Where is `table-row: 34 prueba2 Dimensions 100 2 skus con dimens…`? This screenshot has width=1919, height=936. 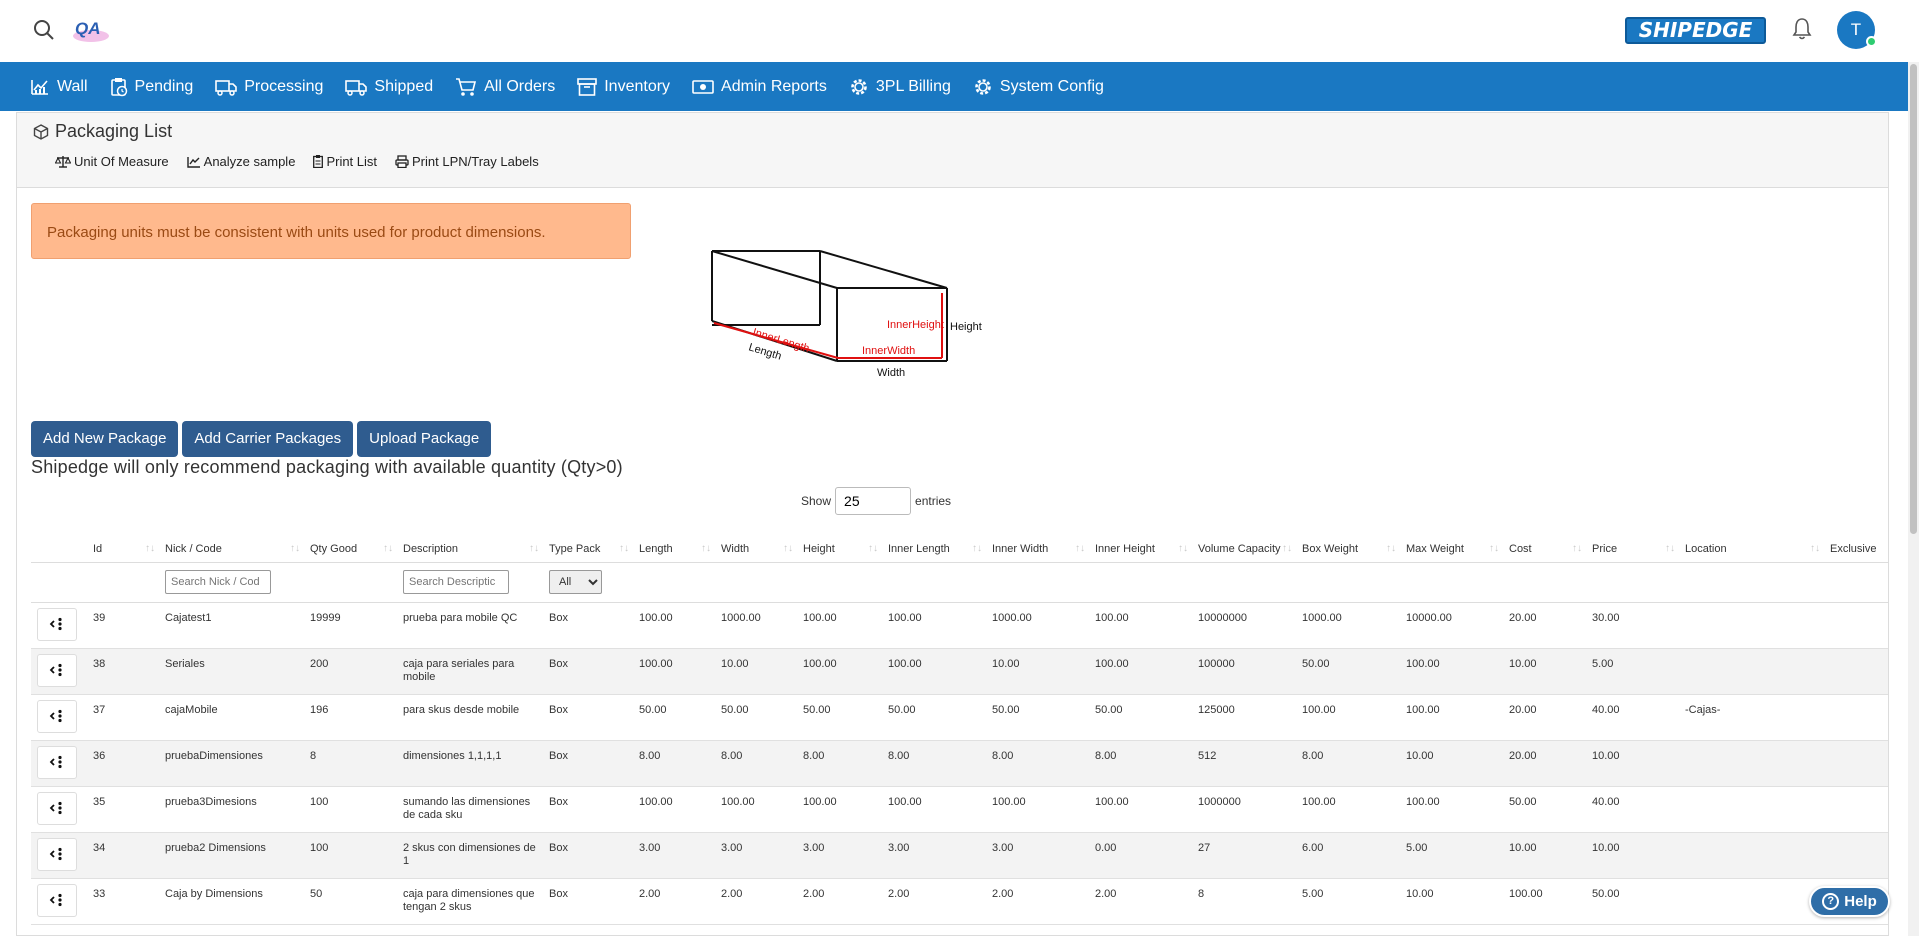 table-row: 34 prueba2 Dimensions 100 2 skus con dimens… is located at coordinates (959, 855).